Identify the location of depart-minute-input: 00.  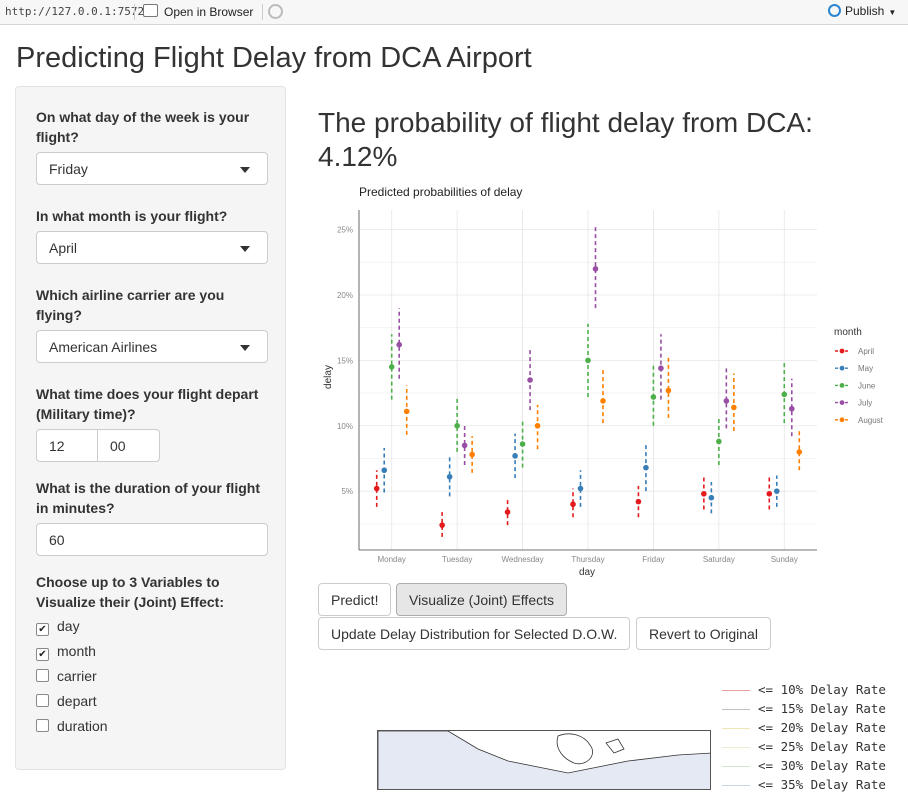
(128, 445).